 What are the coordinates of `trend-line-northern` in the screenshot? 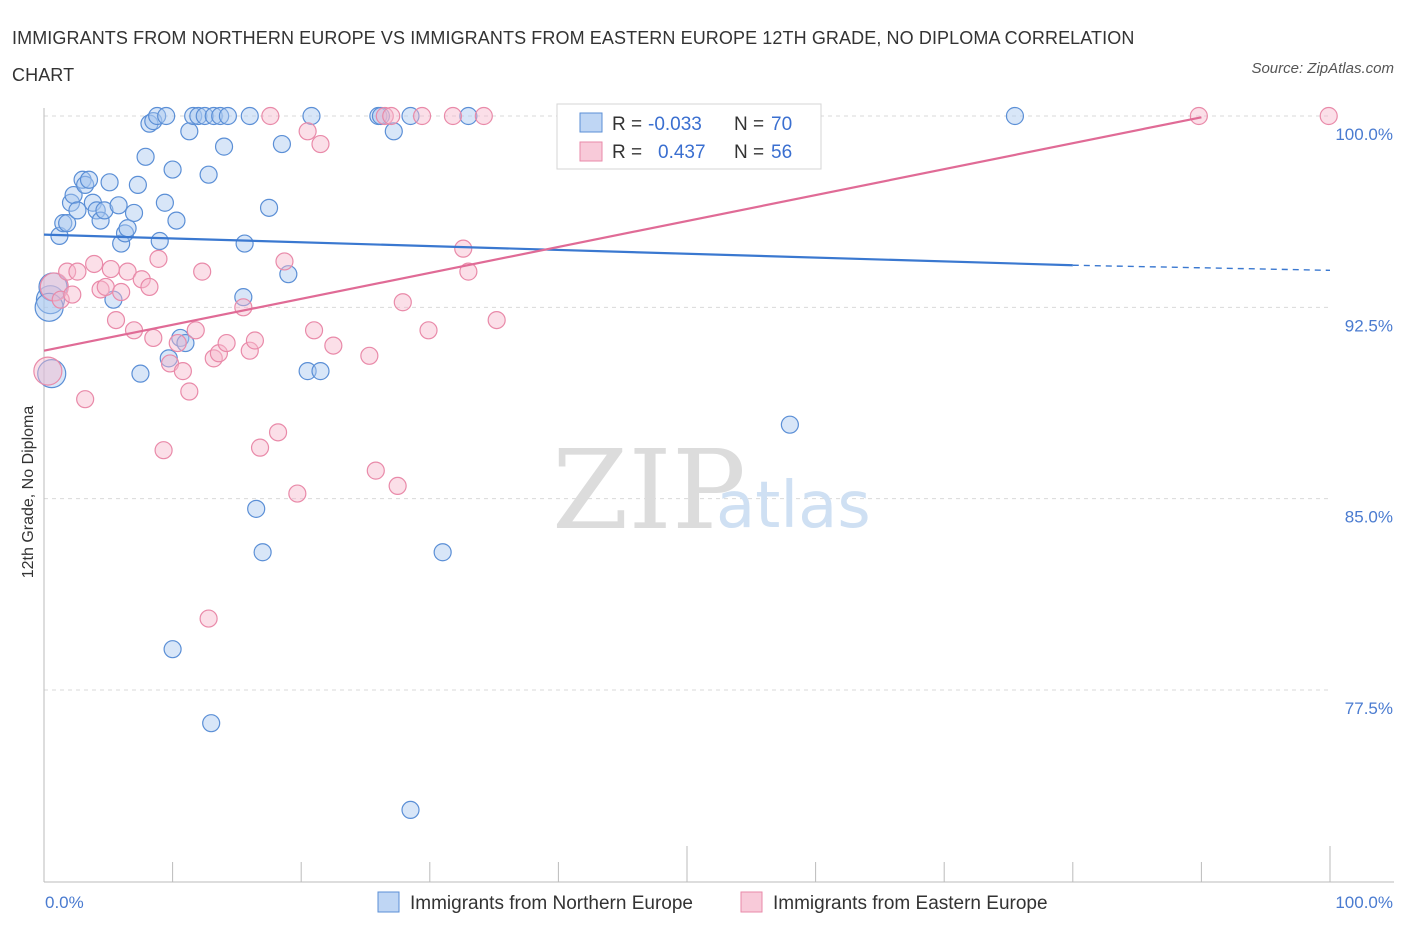 It's located at (558, 250).